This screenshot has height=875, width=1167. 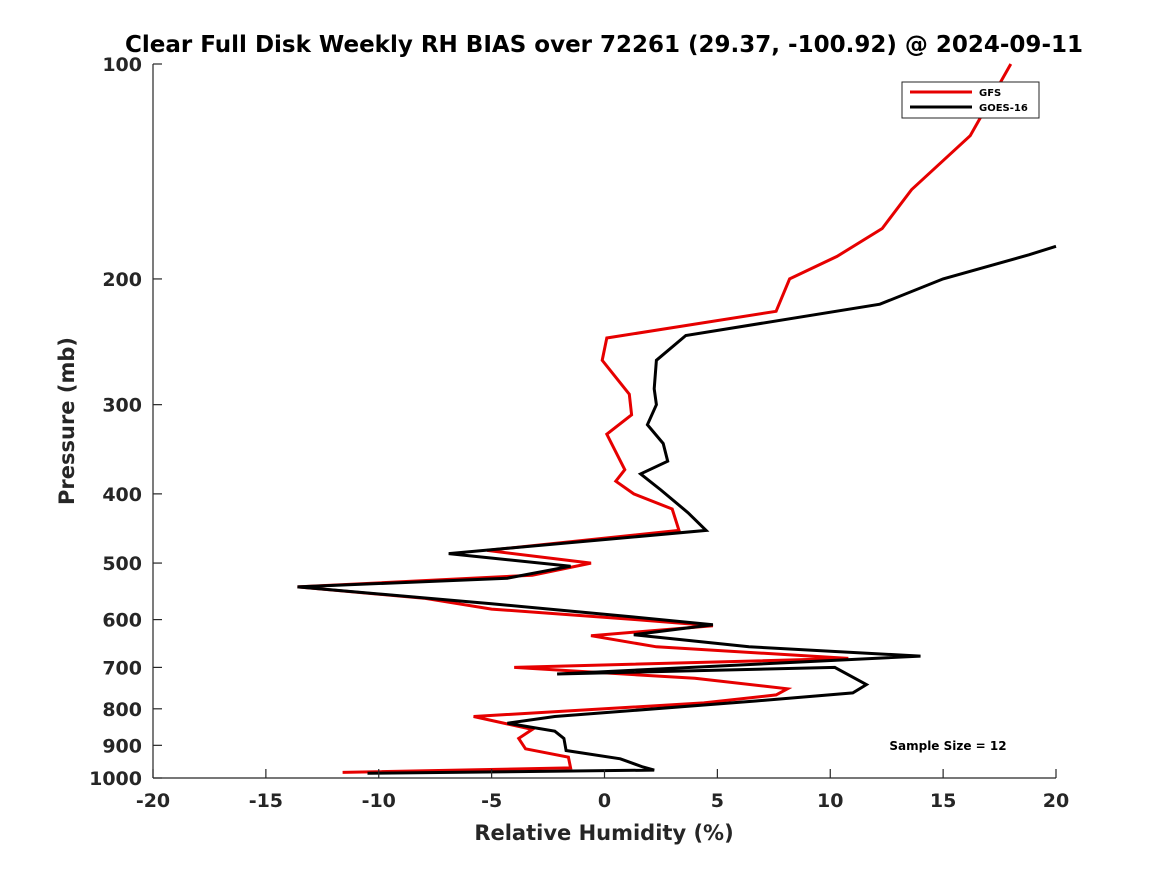 I want to click on y-tick-label: 300, so click(x=122, y=406).